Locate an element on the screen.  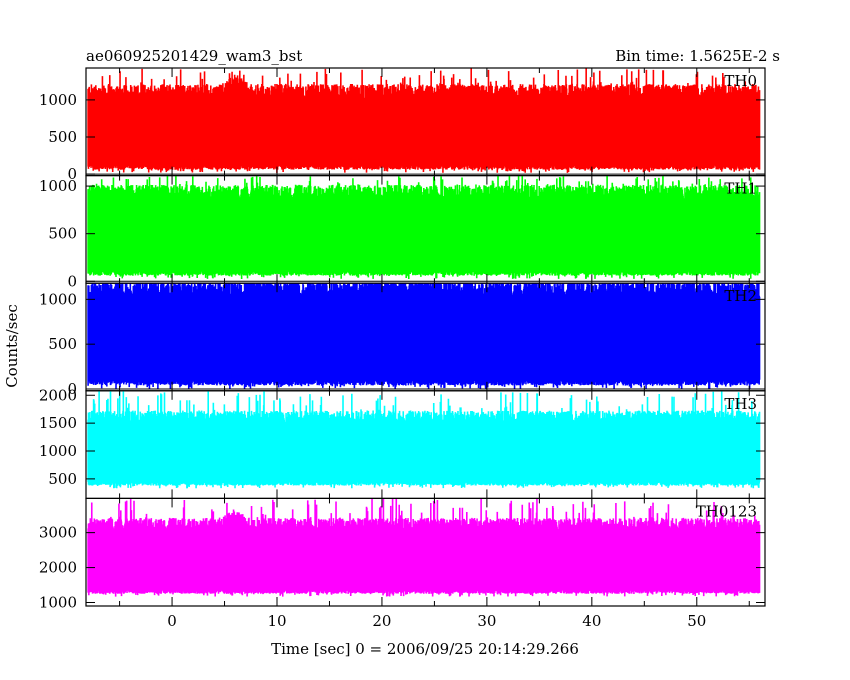
panel-th1: 0 500 1000 TH1 is located at coordinates (402, 232).